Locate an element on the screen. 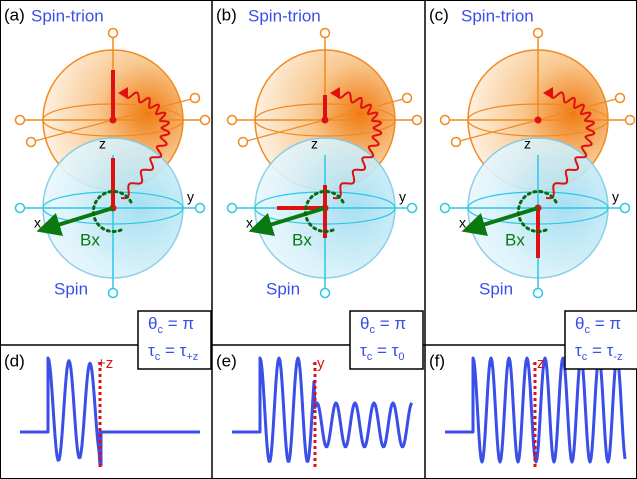 The width and height of the screenshot is (637, 479). panel-label: (d) is located at coordinates (14, 360).